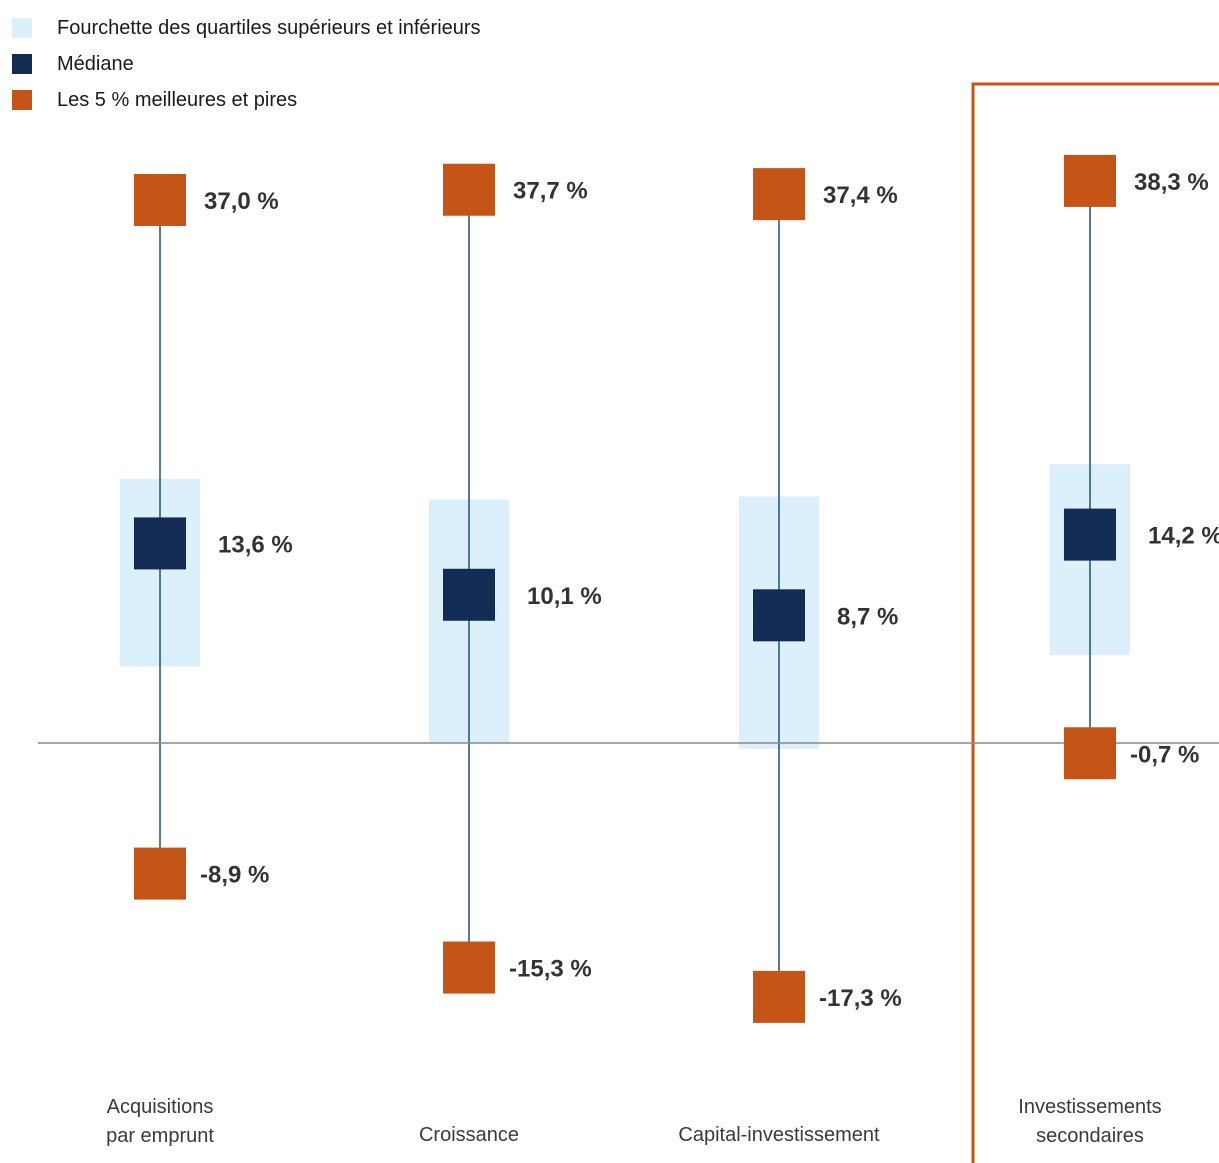  I want to click on category-label-cat2: Croissance, so click(469, 1135).